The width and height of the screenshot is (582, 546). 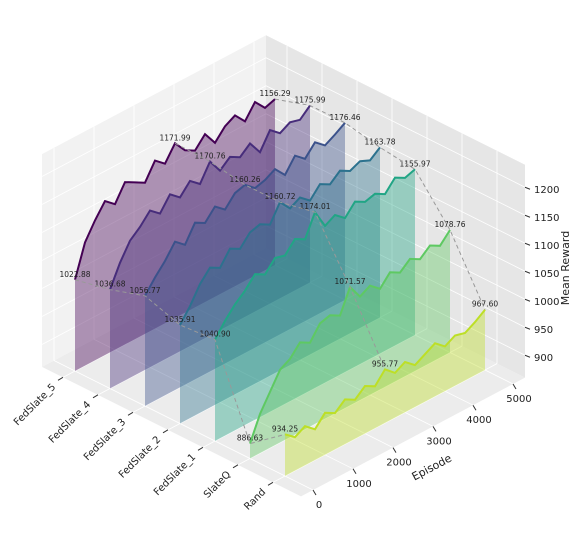 What do you see at coordinates (285, 428) in the screenshot?
I see `value-label: 934.25` at bounding box center [285, 428].